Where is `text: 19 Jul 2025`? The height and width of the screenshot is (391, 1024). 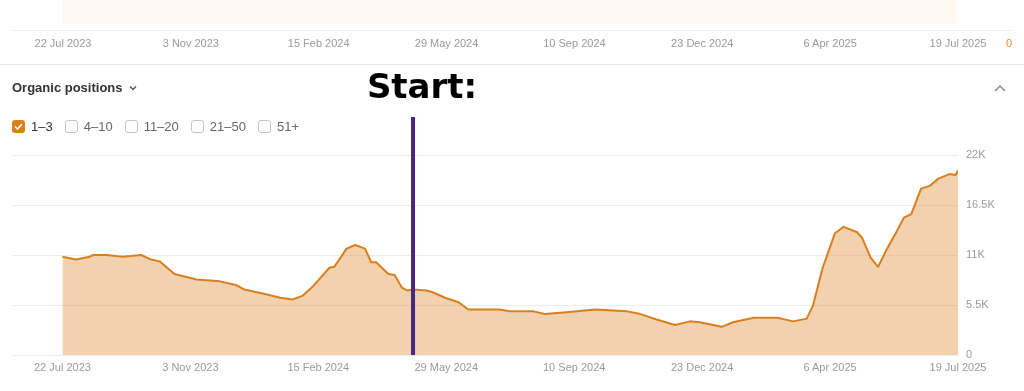 text: 19 Jul 2025 is located at coordinates (958, 43).